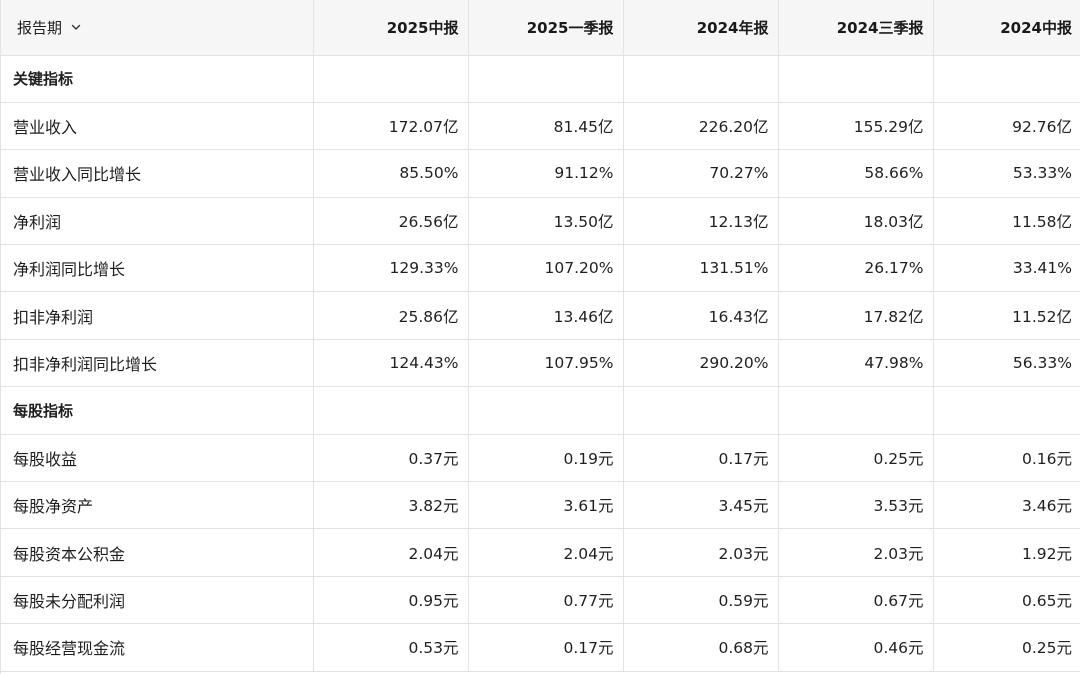 Image resolution: width=1080 pixels, height=674 pixels. I want to click on period-column-header: 报告期, so click(157, 28).